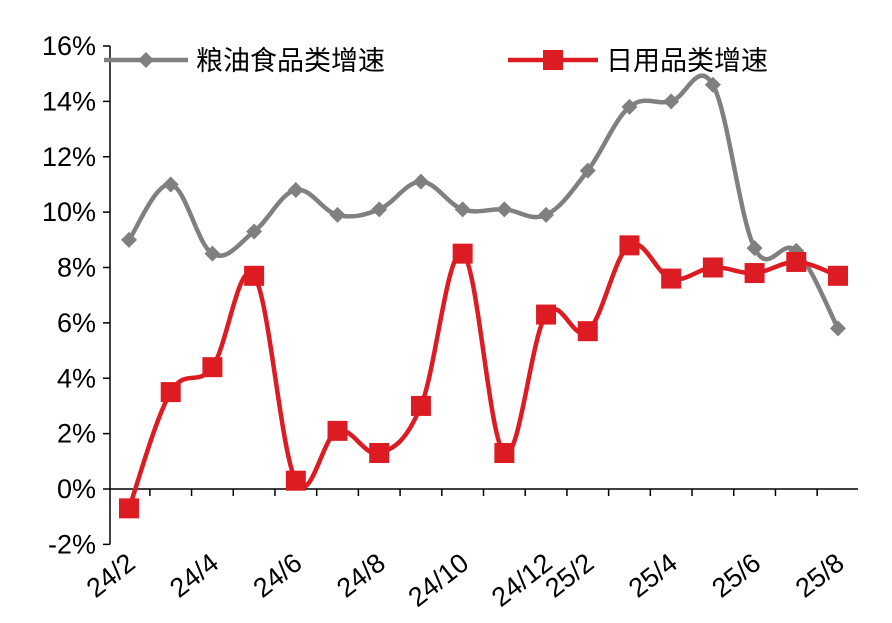  Describe the element at coordinates (687, 61) in the screenshot. I see `legend-label-daily-use: 日用品类增速` at that location.